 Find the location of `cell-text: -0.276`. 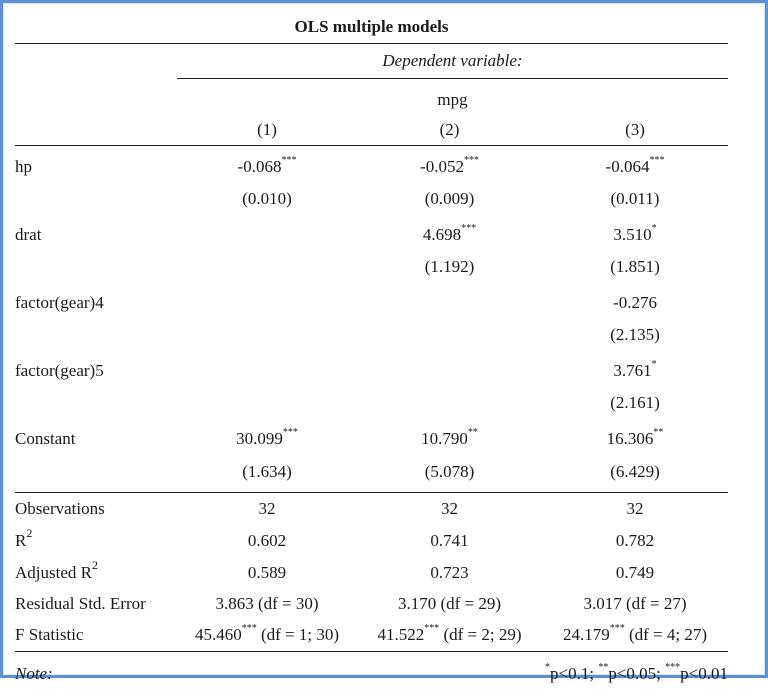

cell-text: -0.276 is located at coordinates (635, 302).